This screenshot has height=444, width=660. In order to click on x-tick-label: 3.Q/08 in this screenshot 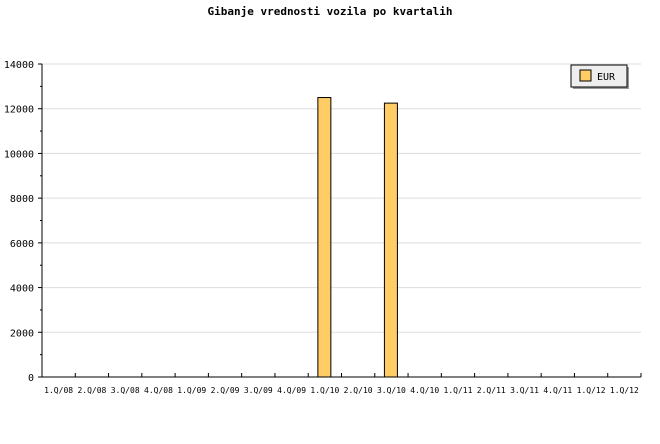, I will do `click(125, 390)`.